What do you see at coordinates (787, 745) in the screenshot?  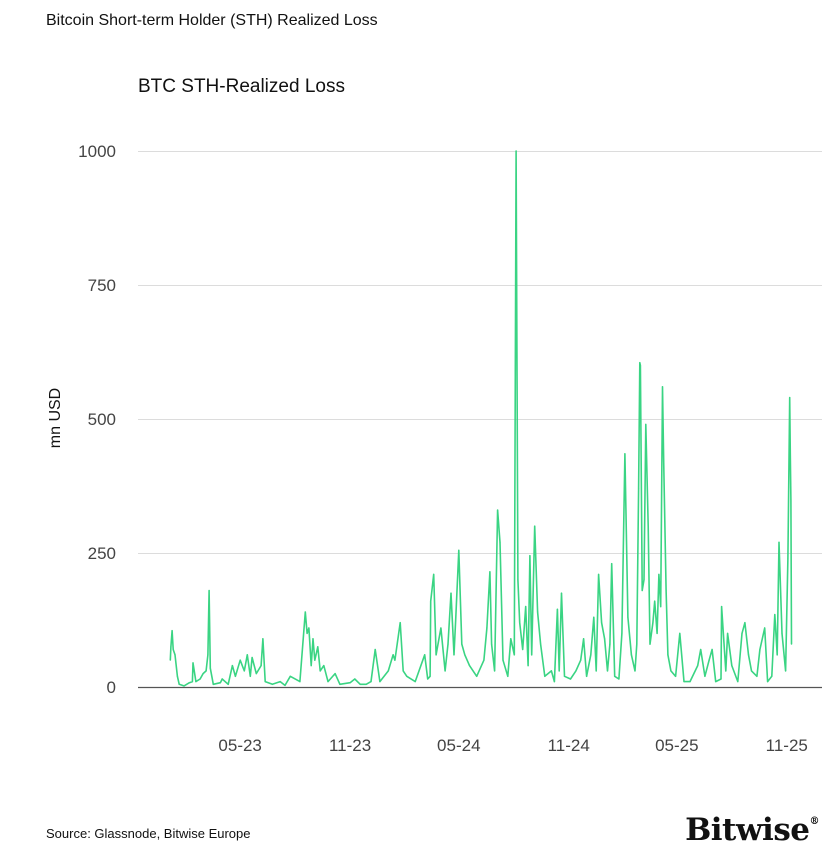 I see `x-tick-label: 11-25` at bounding box center [787, 745].